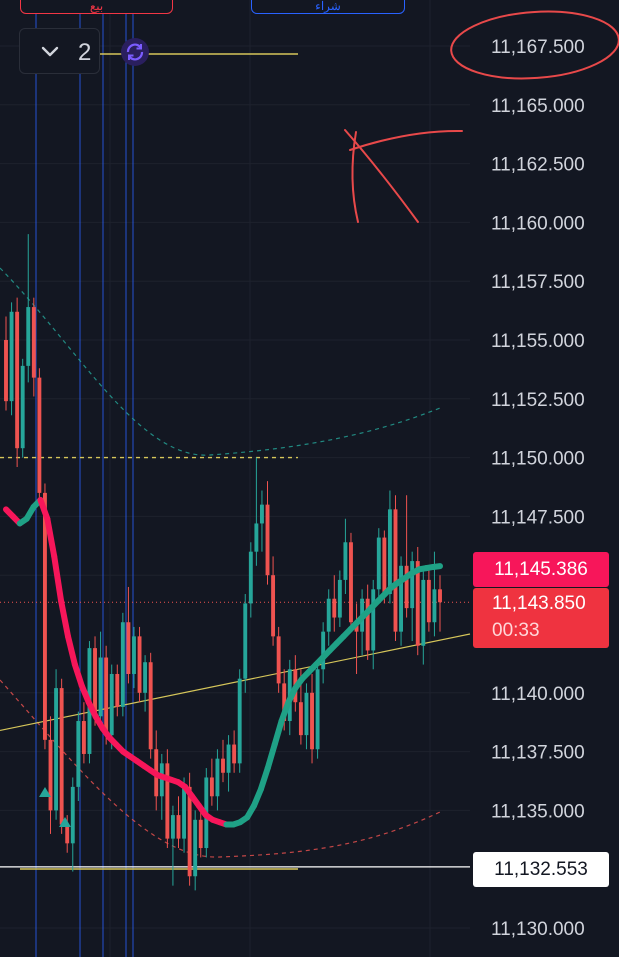 The height and width of the screenshot is (957, 619). What do you see at coordinates (85, 52) in the screenshot?
I see `interval-count: 2` at bounding box center [85, 52].